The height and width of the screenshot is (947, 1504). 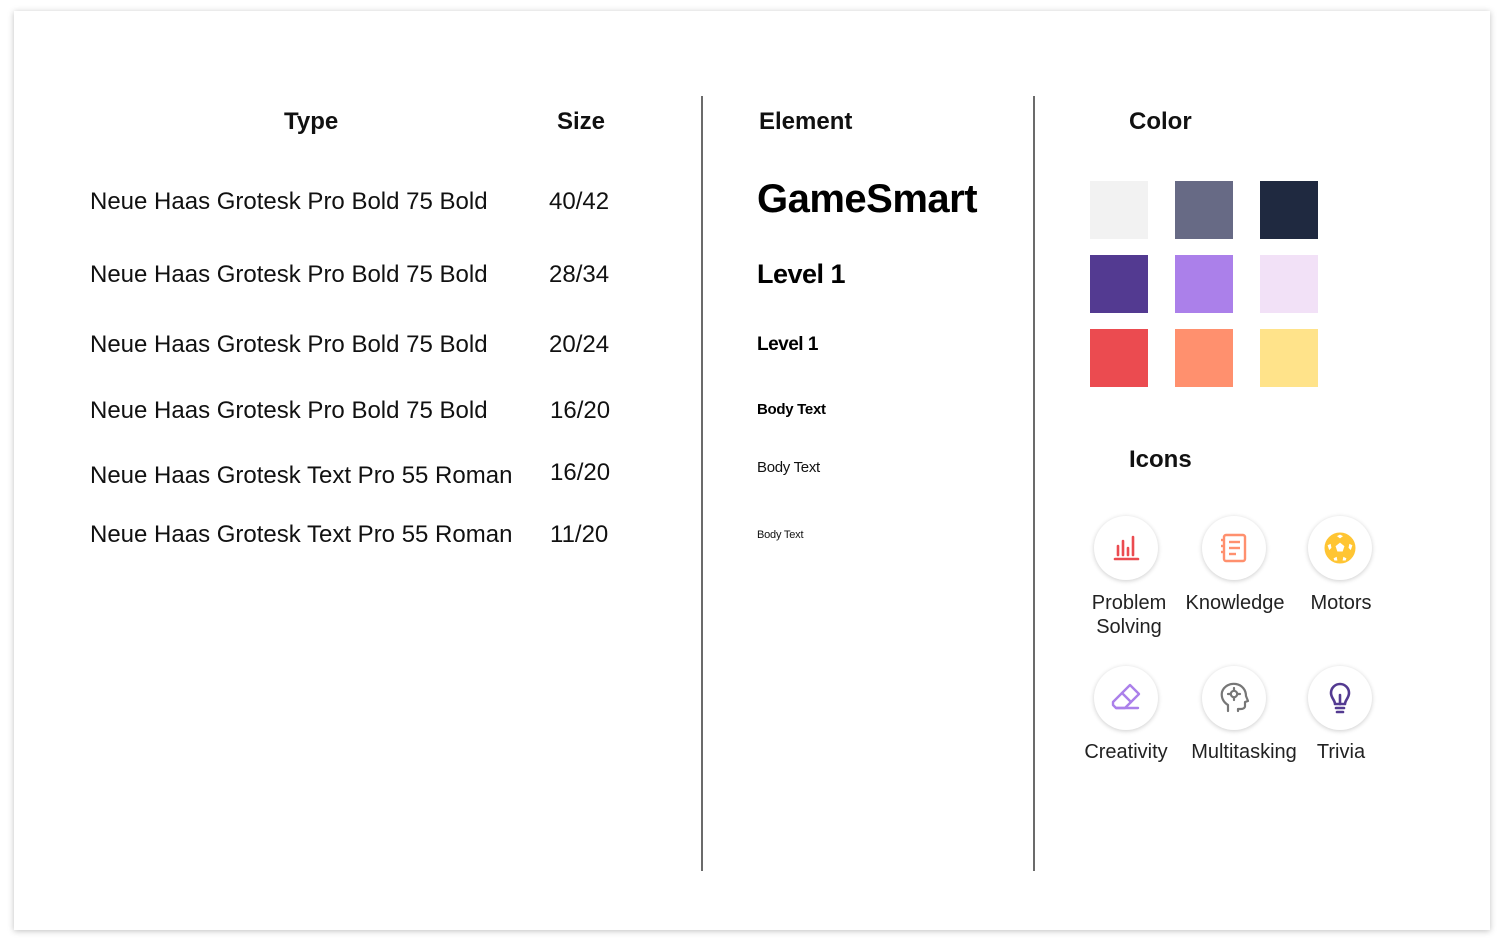 What do you see at coordinates (1129, 615) in the screenshot?
I see `icon-label: Problem Solving` at bounding box center [1129, 615].